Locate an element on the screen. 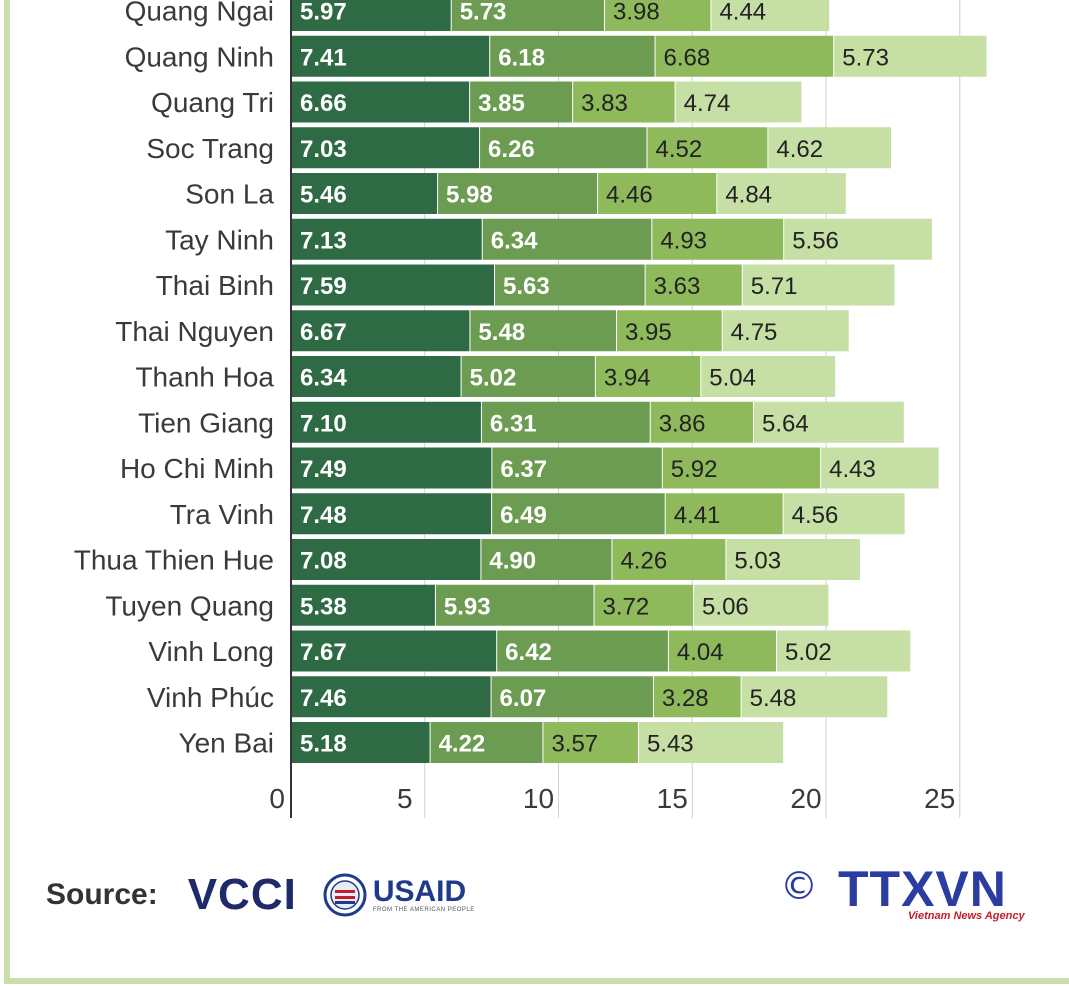  usaid-wordmark: USAID is located at coordinates (419, 891).